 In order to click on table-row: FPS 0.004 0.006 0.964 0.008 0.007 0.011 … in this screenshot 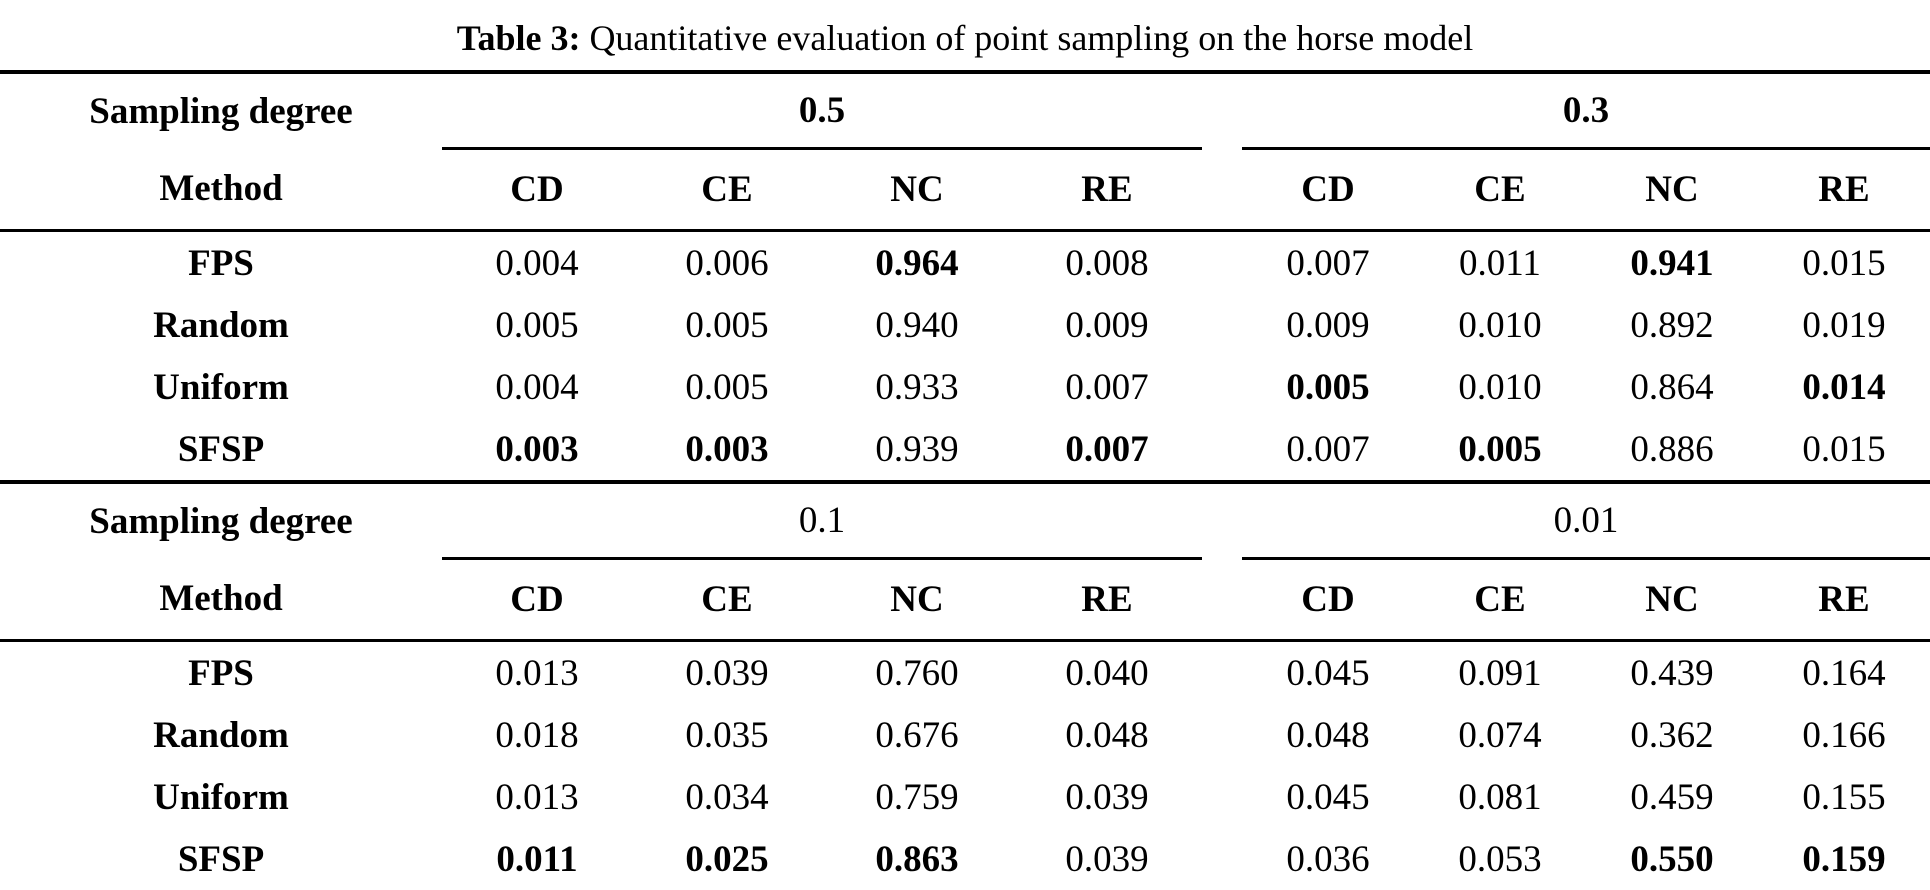, I will do `click(965, 263)`.